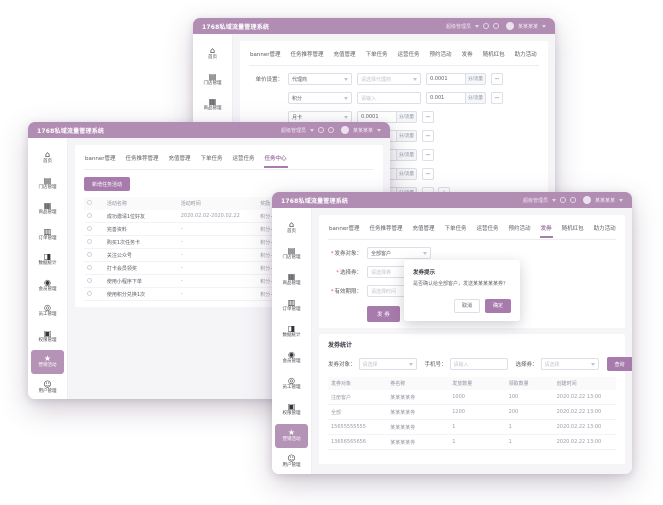  What do you see at coordinates (270, 255) in the screenshot?
I see `activity-reward: 积分+20` at bounding box center [270, 255].